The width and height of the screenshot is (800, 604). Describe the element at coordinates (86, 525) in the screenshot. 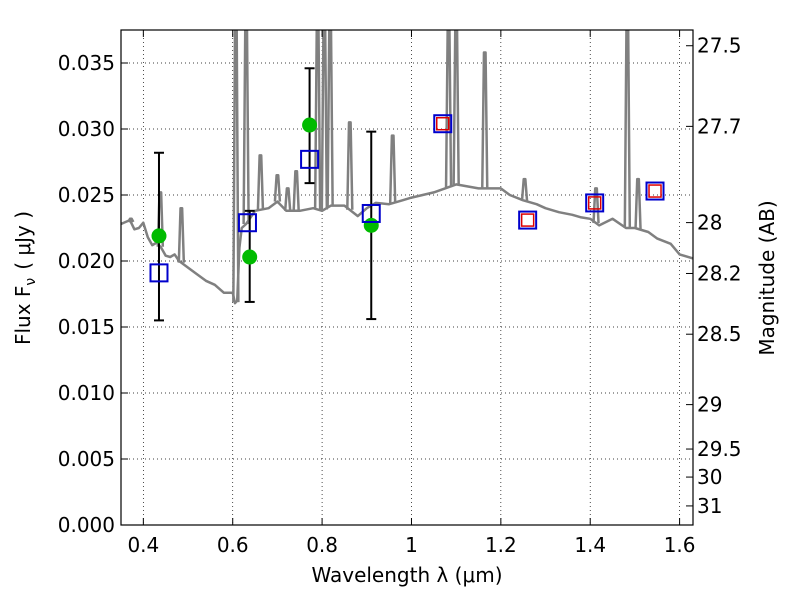

I see `y-tick-label: 0.000` at that location.